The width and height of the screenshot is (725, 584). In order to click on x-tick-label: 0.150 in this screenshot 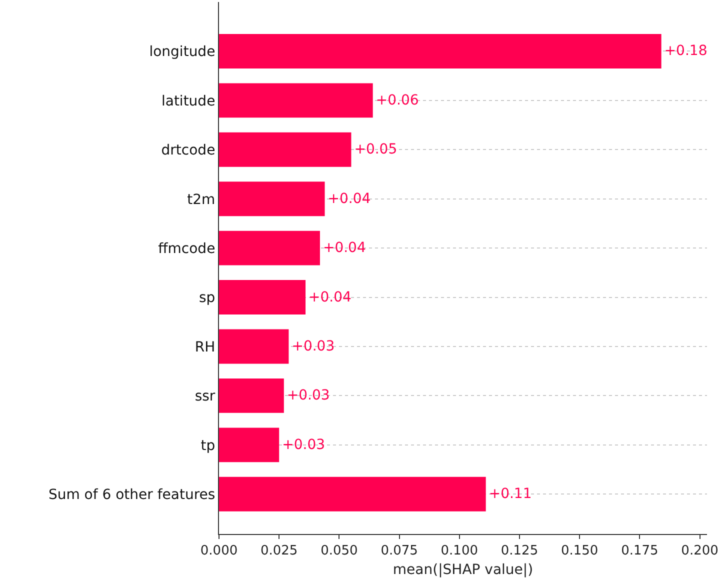, I will do `click(579, 551)`.